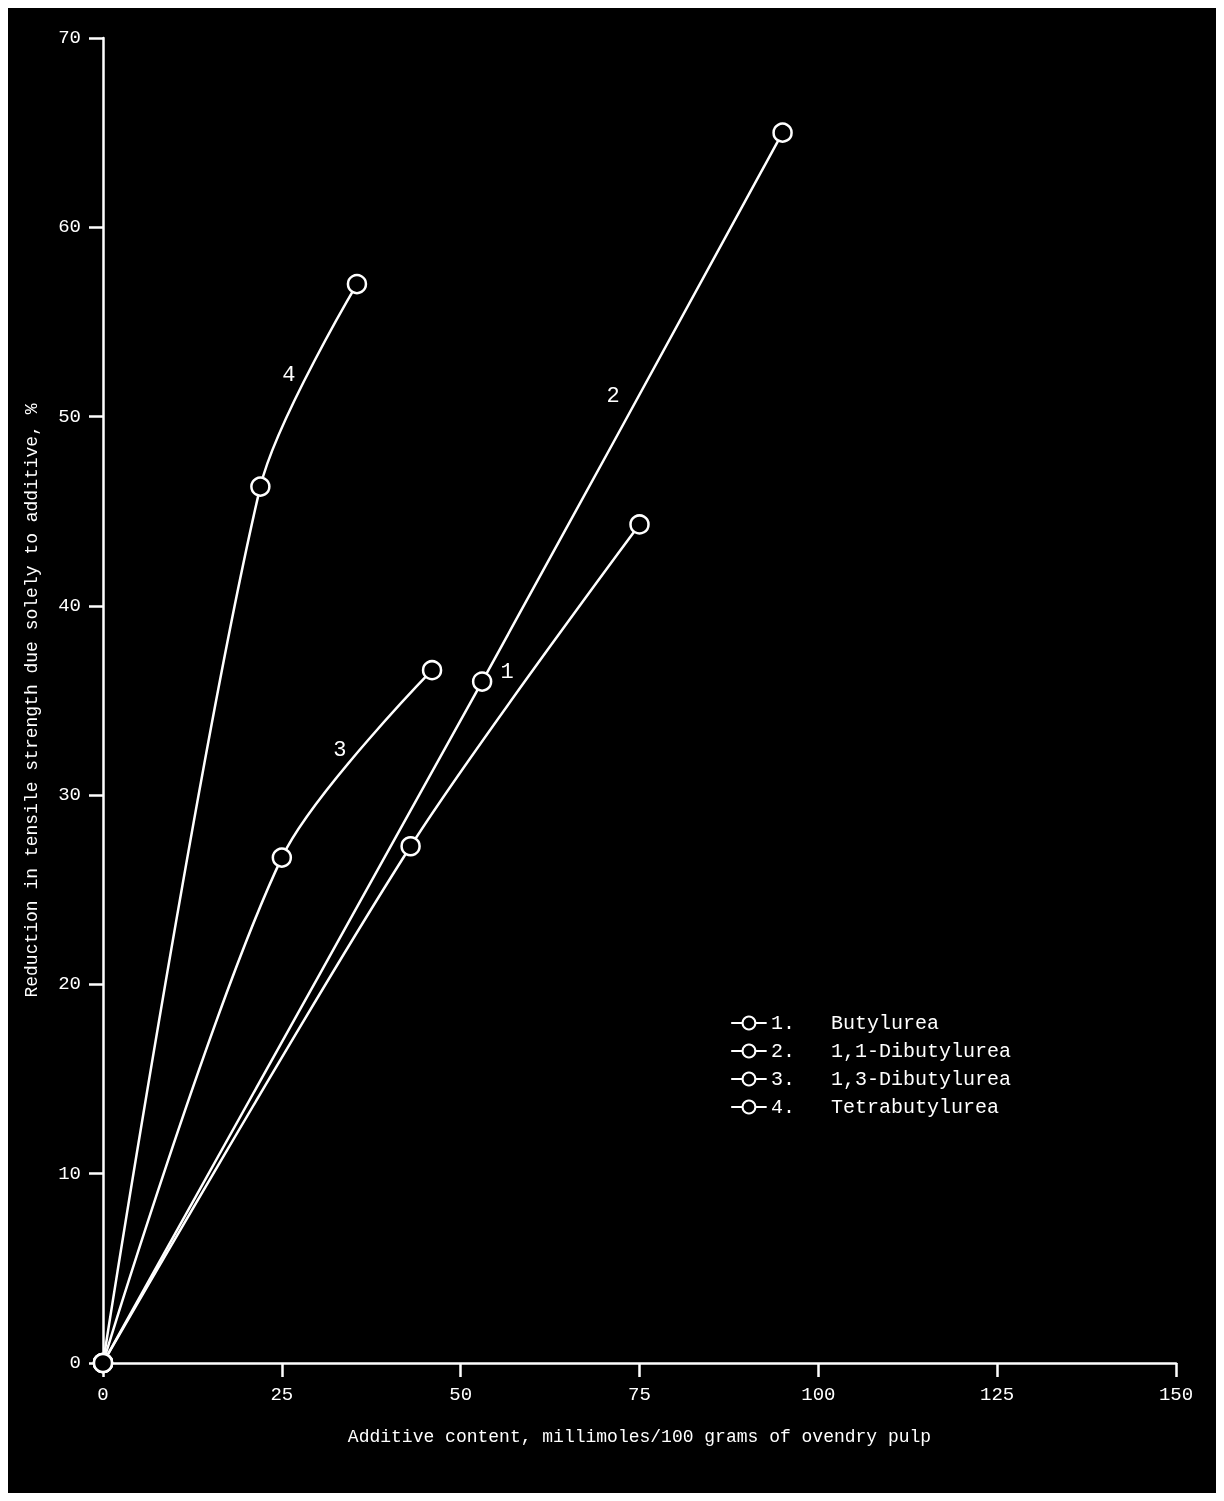 Image resolution: width=1224 pixels, height=1501 pixels. What do you see at coordinates (69, 416) in the screenshot?
I see `y-tick-label: 50` at bounding box center [69, 416].